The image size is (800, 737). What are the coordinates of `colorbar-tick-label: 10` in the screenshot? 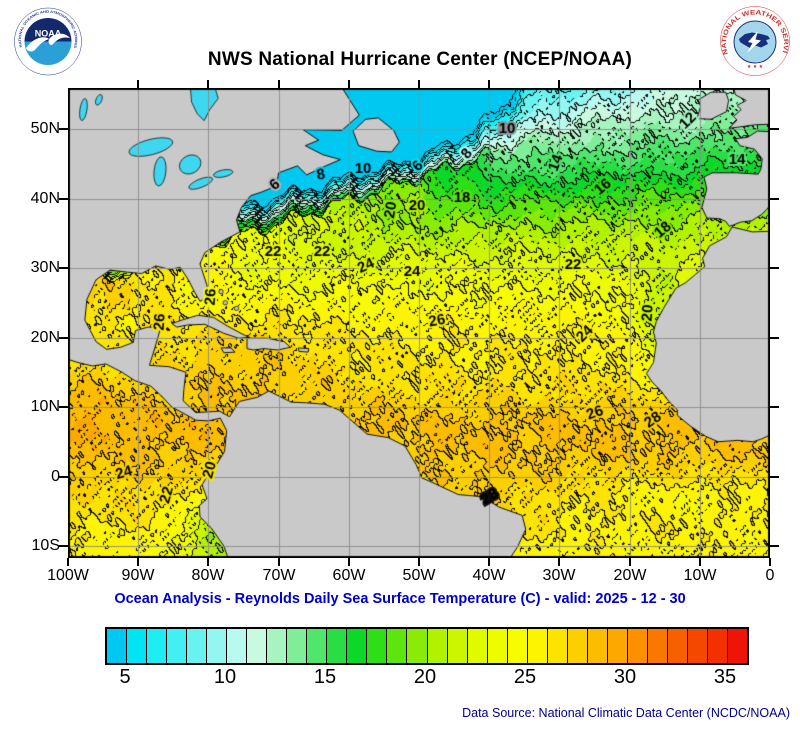 It's located at (225, 677).